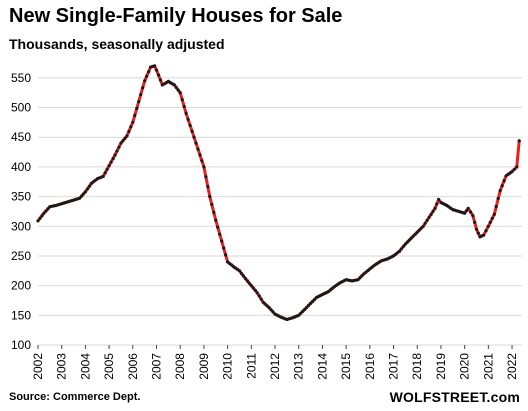 The image size is (528, 411). Describe the element at coordinates (21, 137) in the screenshot. I see `y-tick-label: 450` at that location.